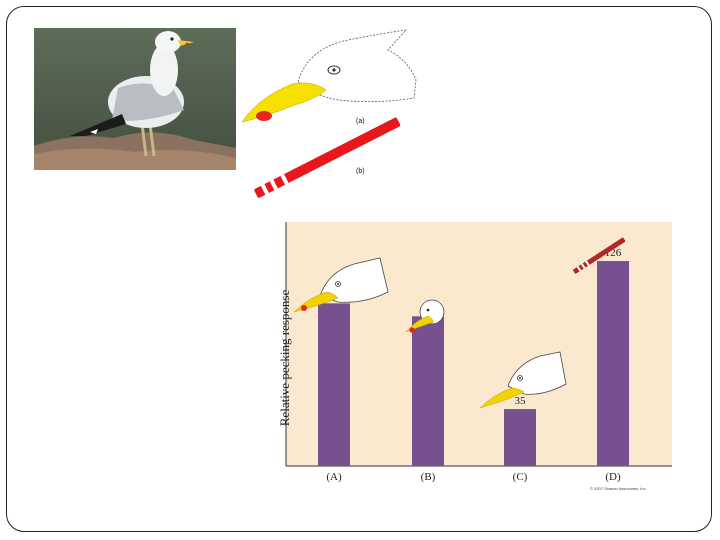 This screenshot has width=720, height=540. What do you see at coordinates (599, 255) in the screenshot?
I see `stimulus-d-stick-icon` at bounding box center [599, 255].